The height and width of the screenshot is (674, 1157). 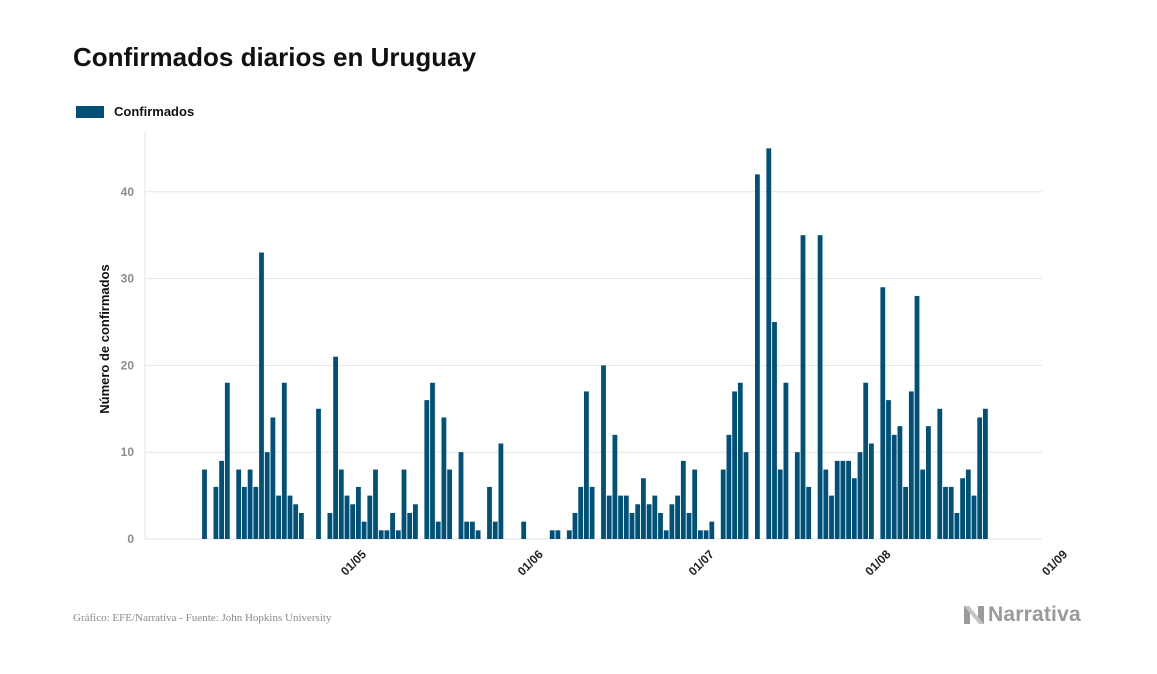 What do you see at coordinates (1054, 562) in the screenshot?
I see `x-tick-label: 01/09` at bounding box center [1054, 562].